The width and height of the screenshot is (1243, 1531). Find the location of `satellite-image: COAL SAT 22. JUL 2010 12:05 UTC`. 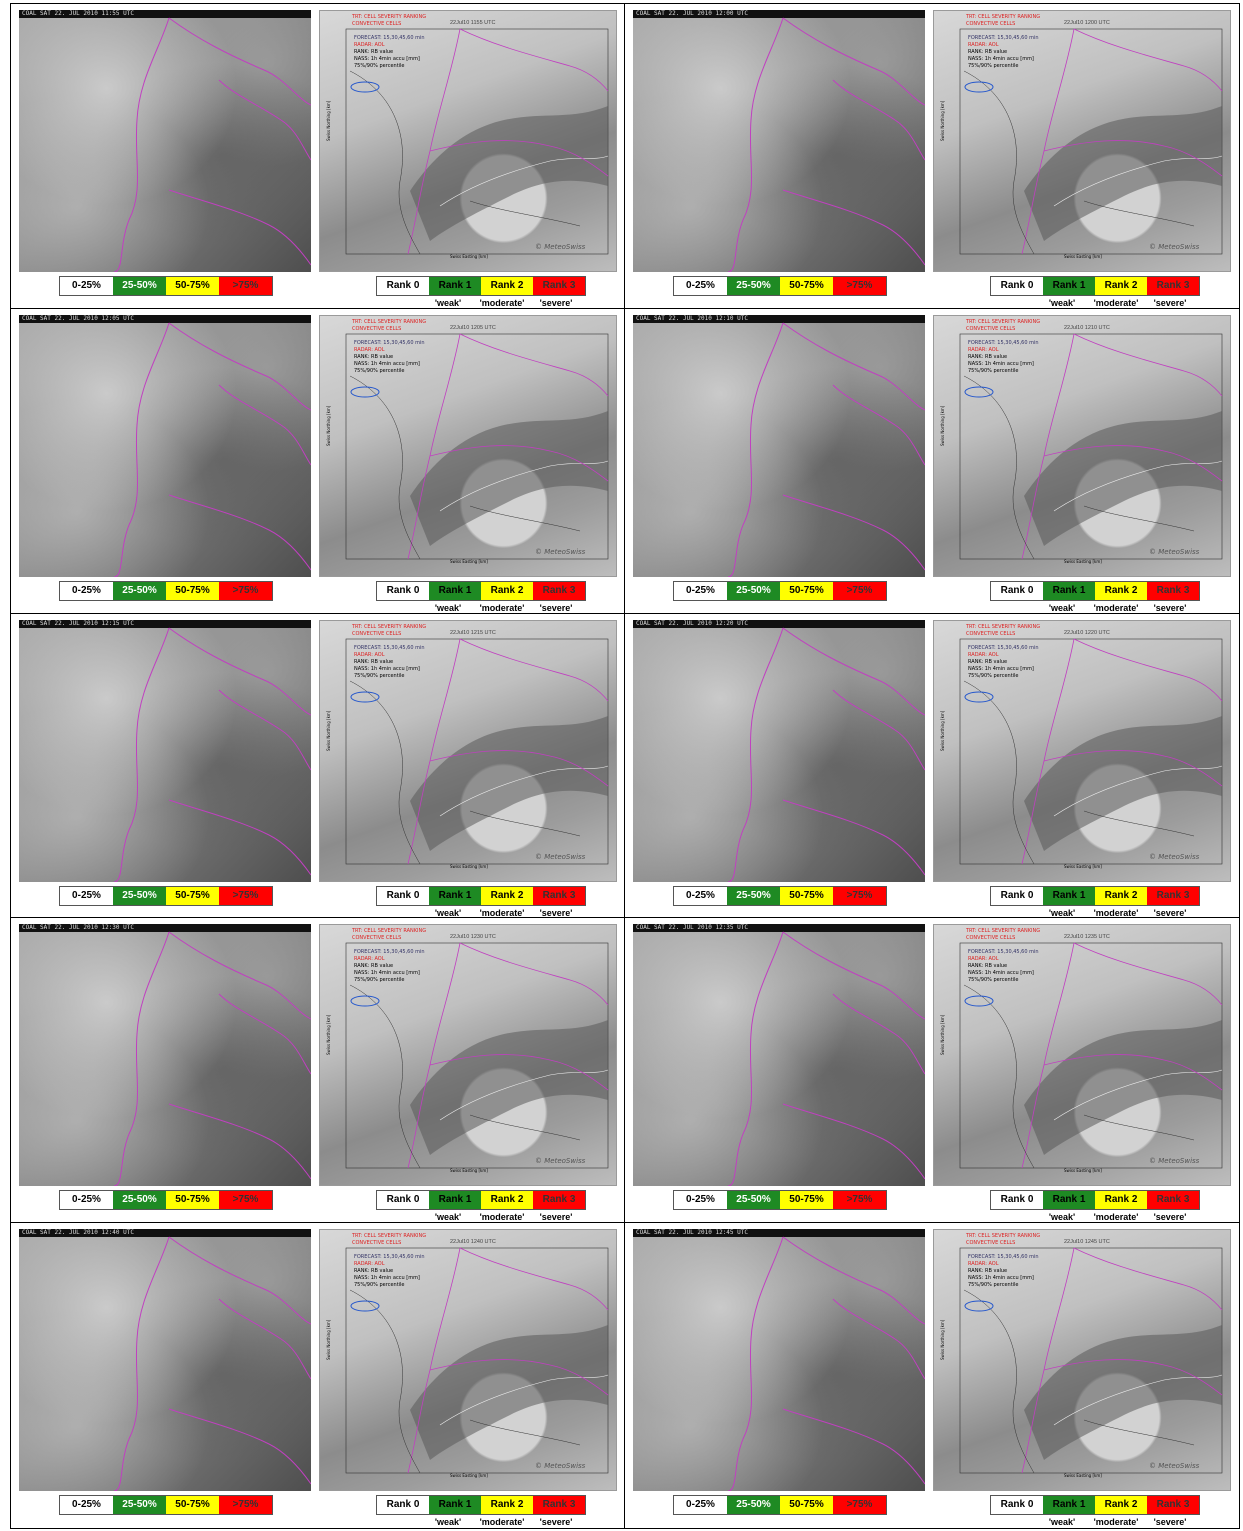

satellite-image: COAL SAT 22. JUL 2010 12:05 UTC is located at coordinates (165, 445).